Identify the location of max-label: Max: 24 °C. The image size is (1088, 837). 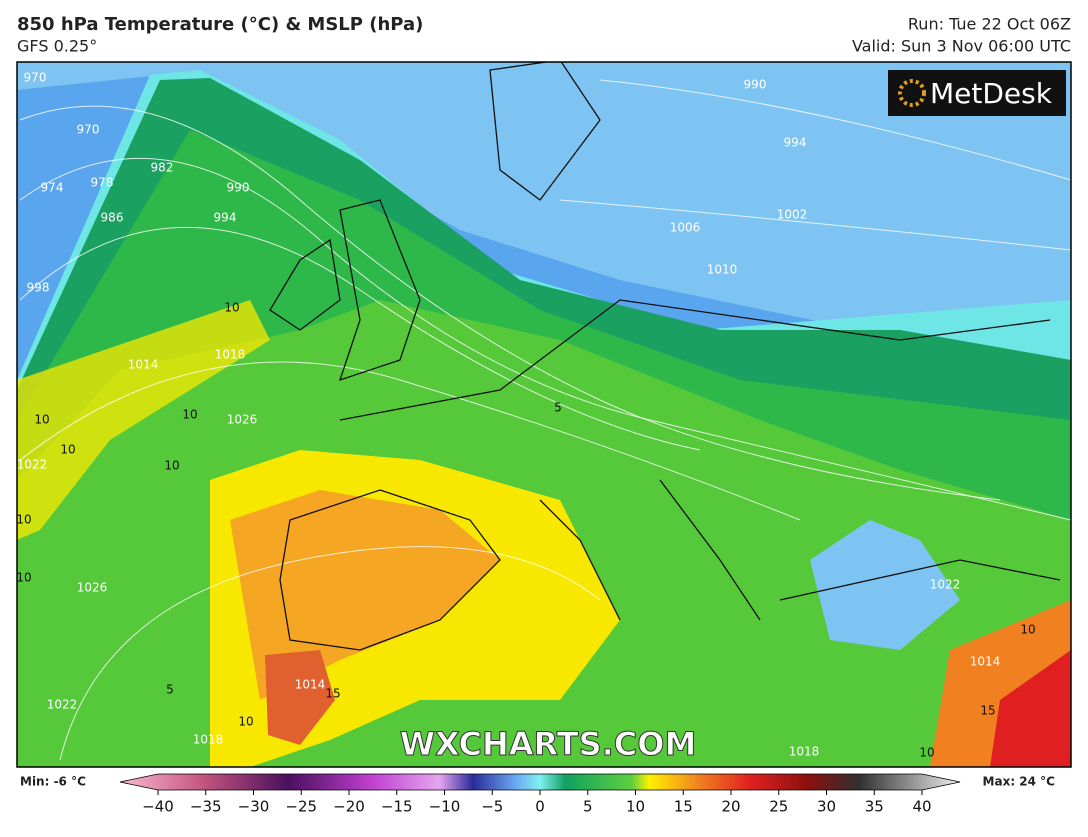
(1019, 782).